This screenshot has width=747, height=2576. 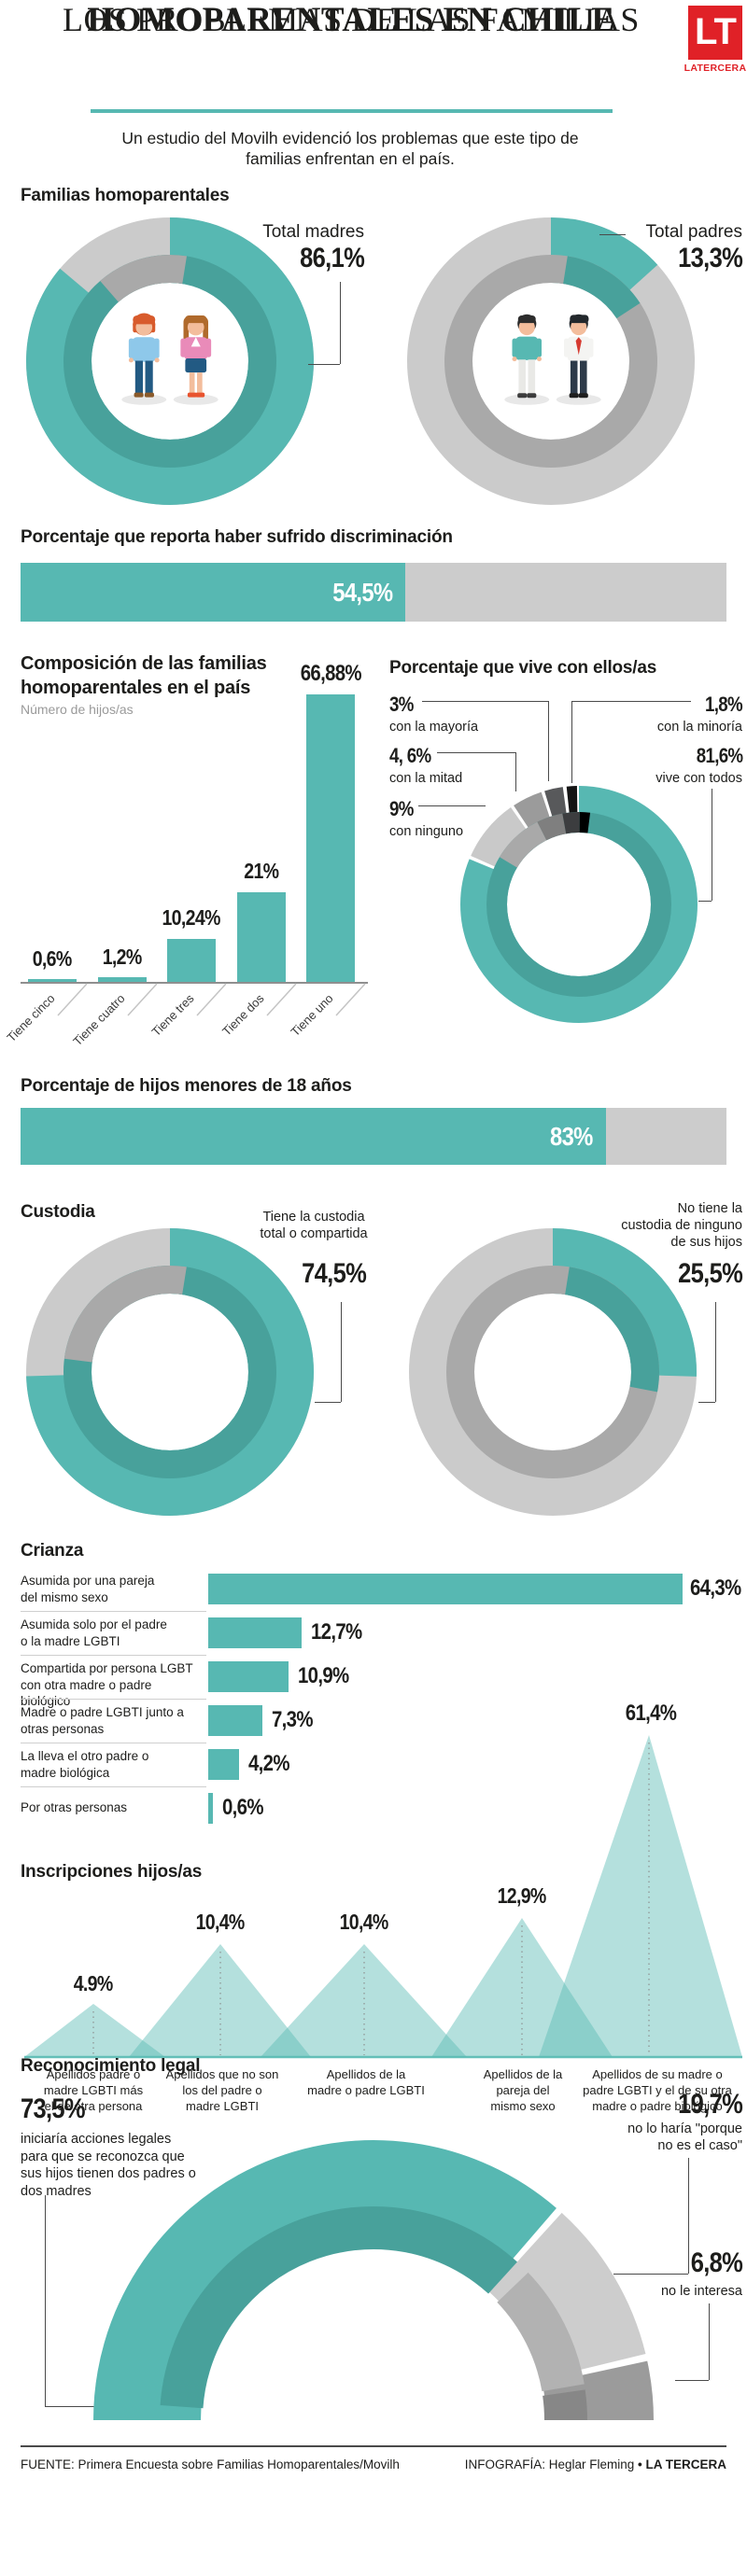 What do you see at coordinates (328, 1402) in the screenshot?
I see `custodia-left-leader-h` at bounding box center [328, 1402].